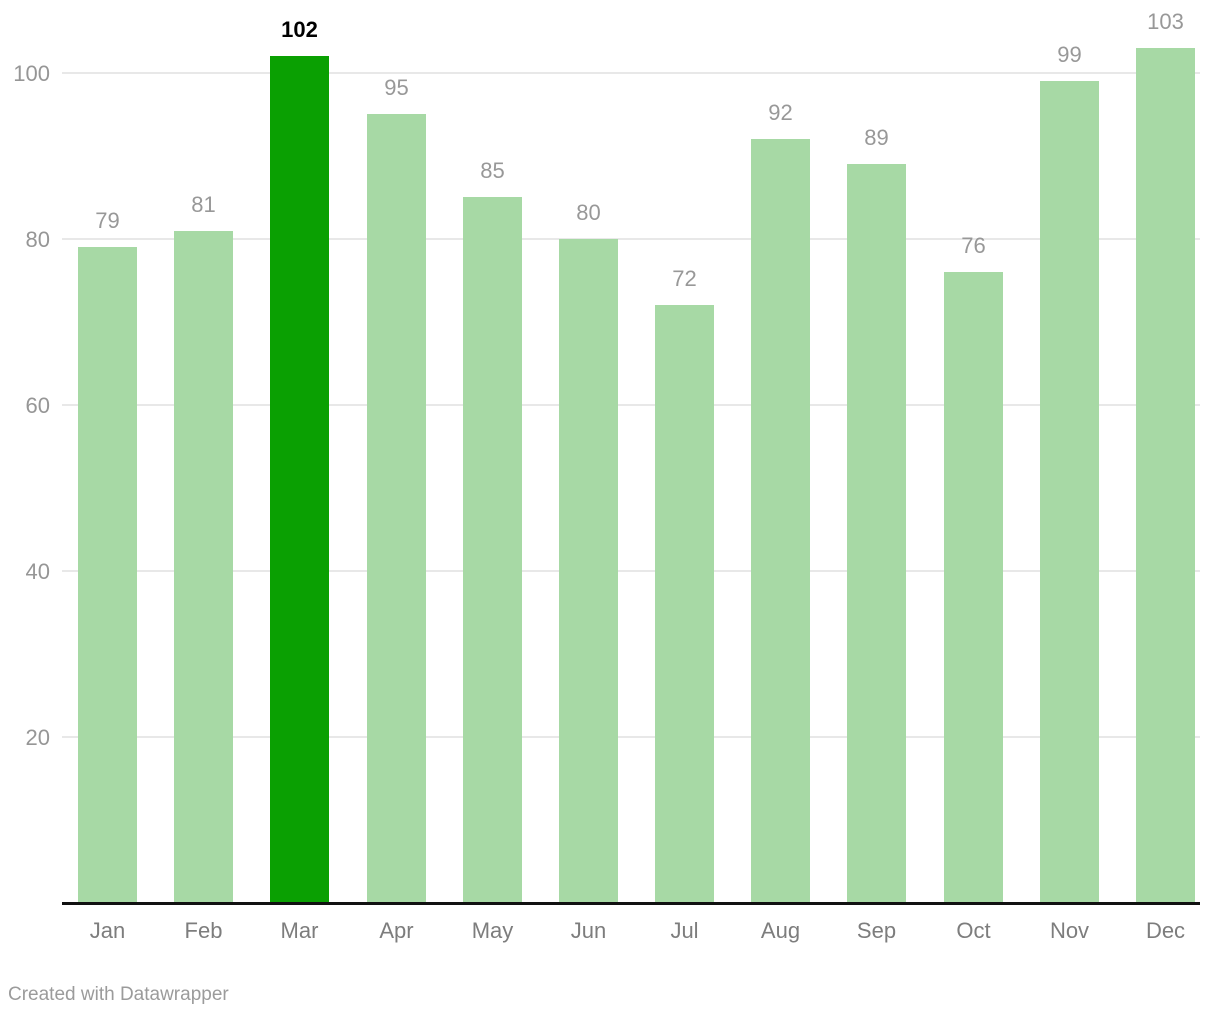 This screenshot has width=1220, height=1020. I want to click on bar-jul, so click(684, 604).